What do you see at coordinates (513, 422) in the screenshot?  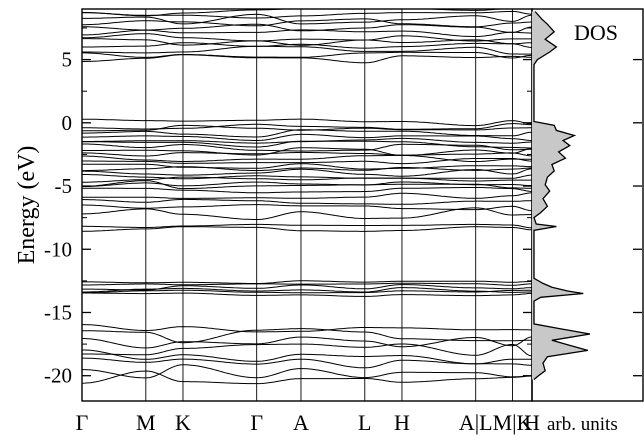 I see `x-tick-label: M|K` at bounding box center [513, 422].